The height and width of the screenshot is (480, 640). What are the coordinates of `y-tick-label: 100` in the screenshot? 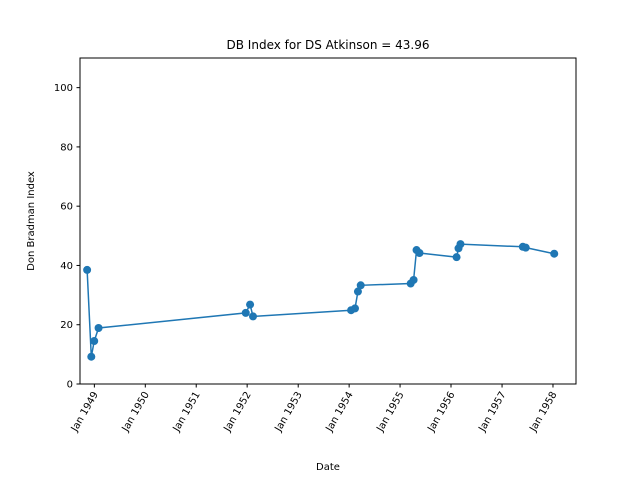 It's located at (63, 88).